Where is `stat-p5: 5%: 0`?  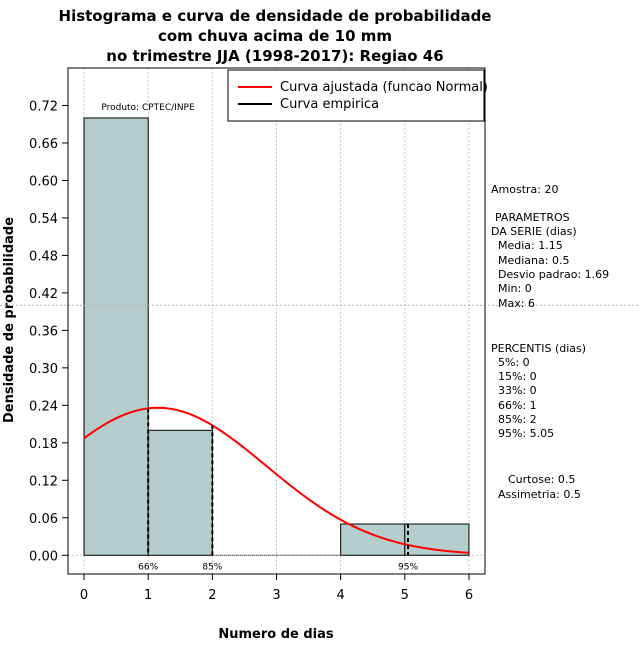
stat-p5: 5%: 0 is located at coordinates (514, 362).